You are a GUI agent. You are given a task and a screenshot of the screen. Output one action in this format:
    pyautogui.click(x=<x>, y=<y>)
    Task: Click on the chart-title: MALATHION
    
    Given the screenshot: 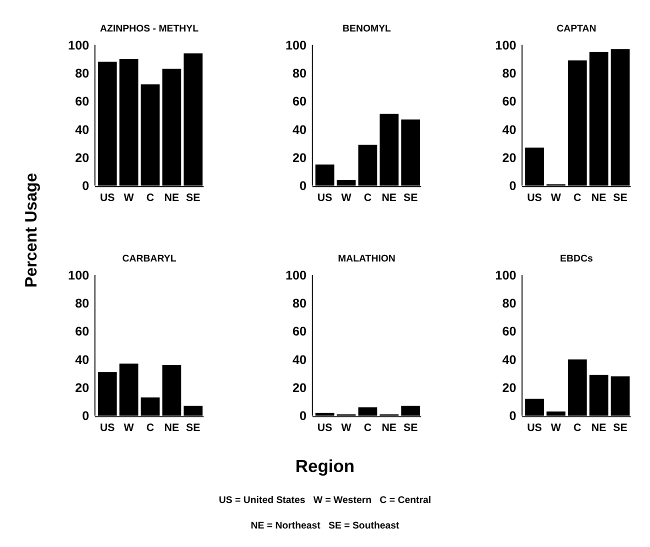 What is the action you would take?
    pyautogui.click(x=367, y=258)
    